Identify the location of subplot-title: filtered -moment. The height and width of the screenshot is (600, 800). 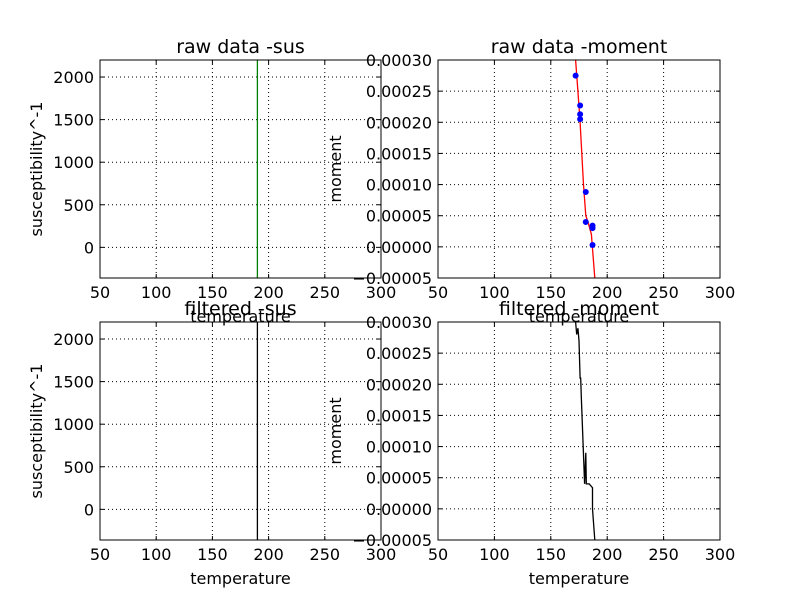
(579, 309).